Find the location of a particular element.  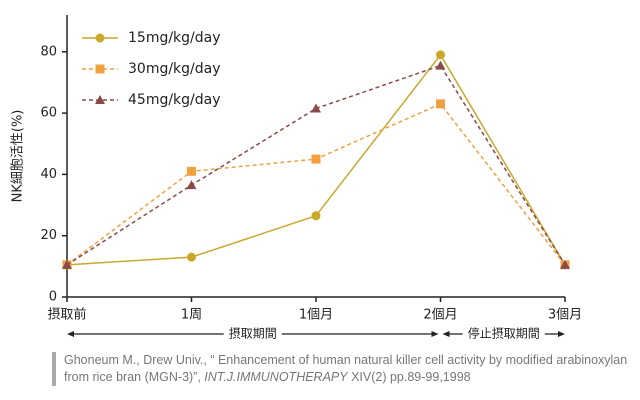

x-tick-label: 1個月 is located at coordinates (316, 315).